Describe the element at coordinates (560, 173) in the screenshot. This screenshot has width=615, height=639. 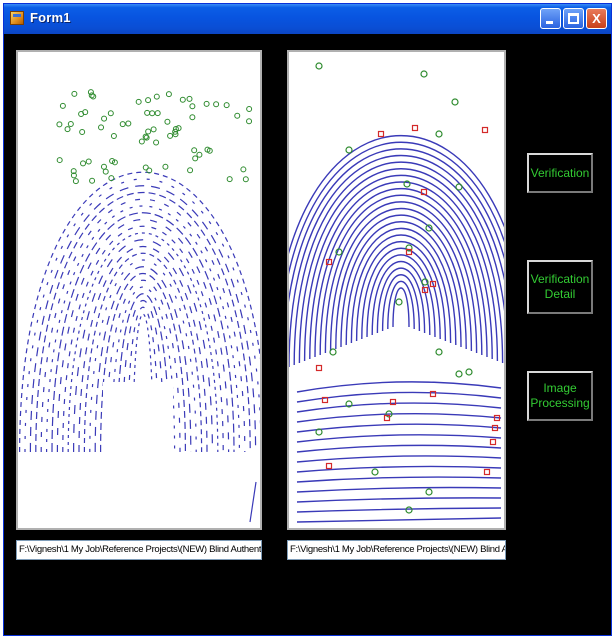
I see `verification-button: Verification` at that location.